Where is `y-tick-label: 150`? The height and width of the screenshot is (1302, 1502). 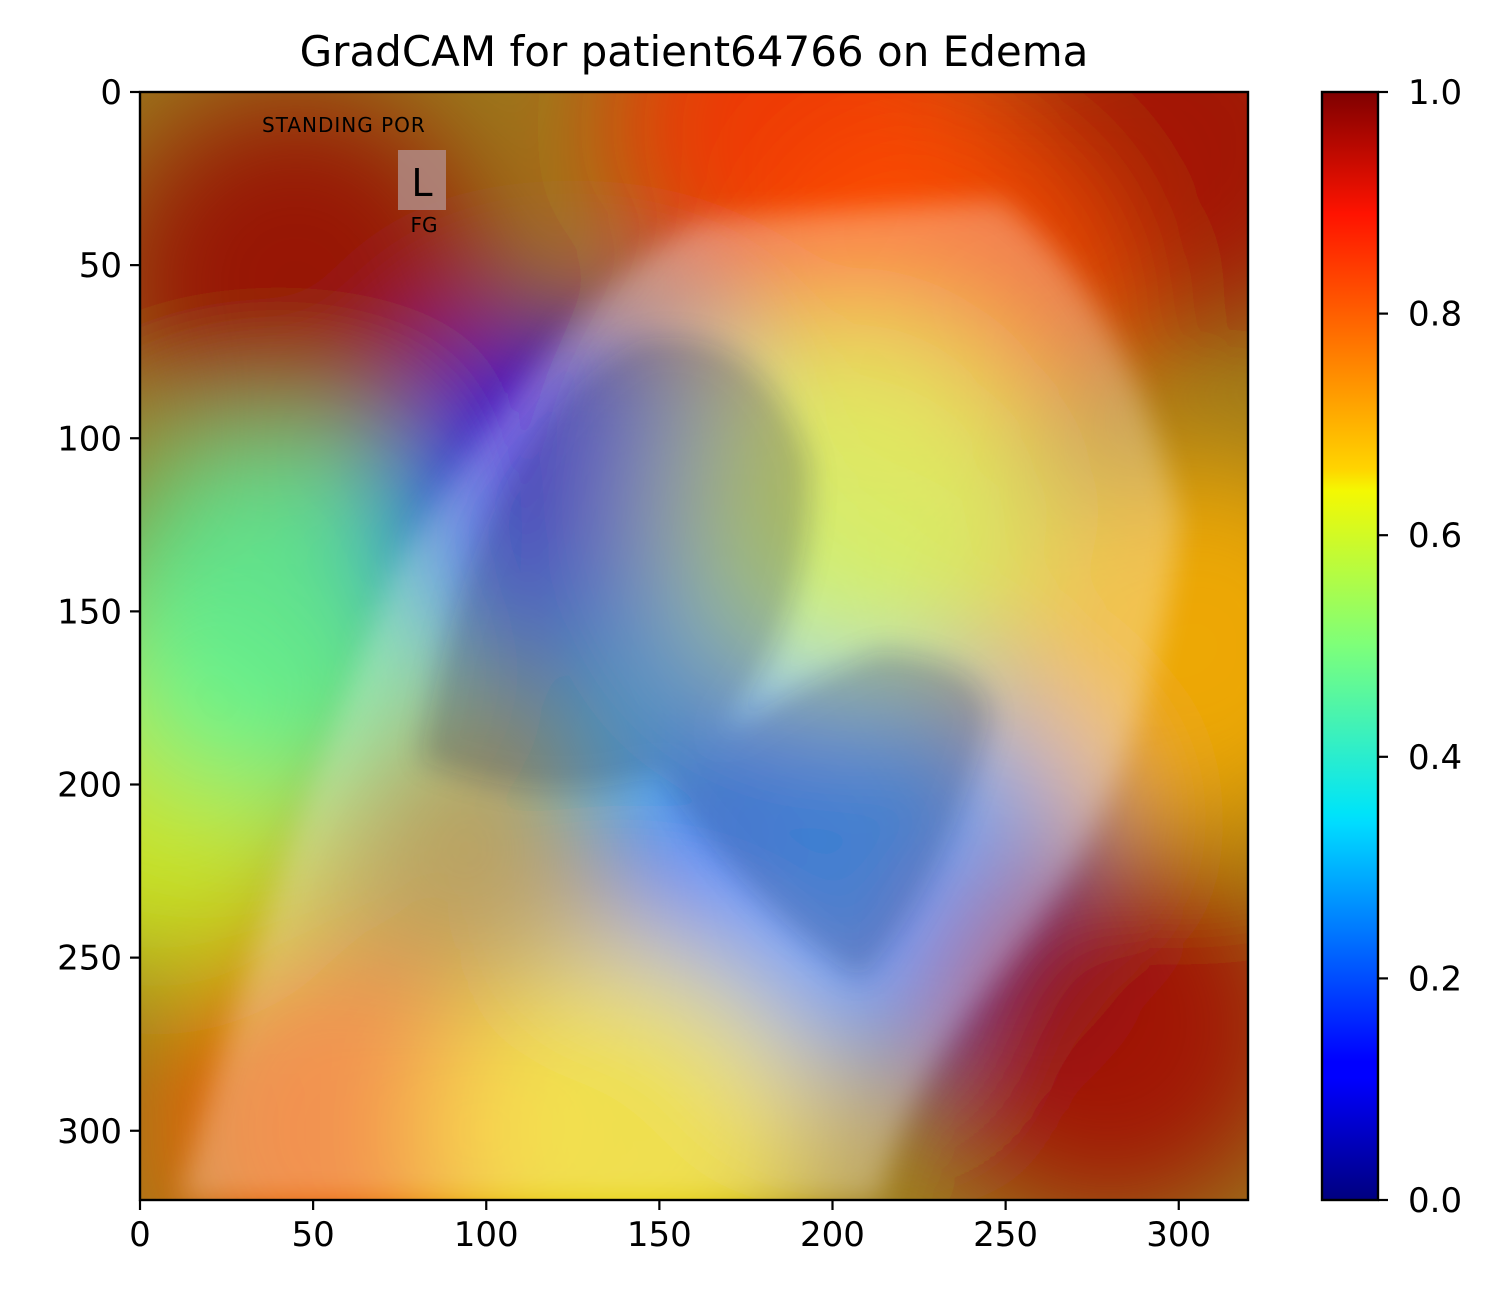
y-tick-label: 150 is located at coordinates (89, 612).